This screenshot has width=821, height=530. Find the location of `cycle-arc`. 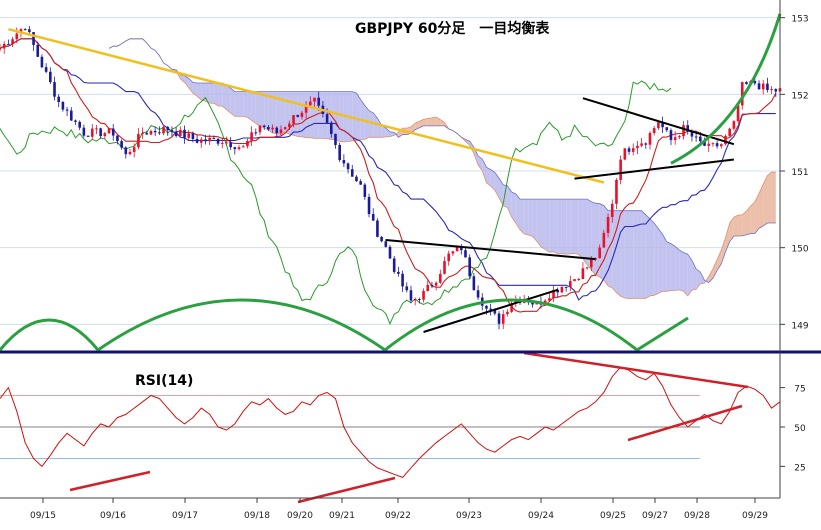

cycle-arc is located at coordinates (50, 334).